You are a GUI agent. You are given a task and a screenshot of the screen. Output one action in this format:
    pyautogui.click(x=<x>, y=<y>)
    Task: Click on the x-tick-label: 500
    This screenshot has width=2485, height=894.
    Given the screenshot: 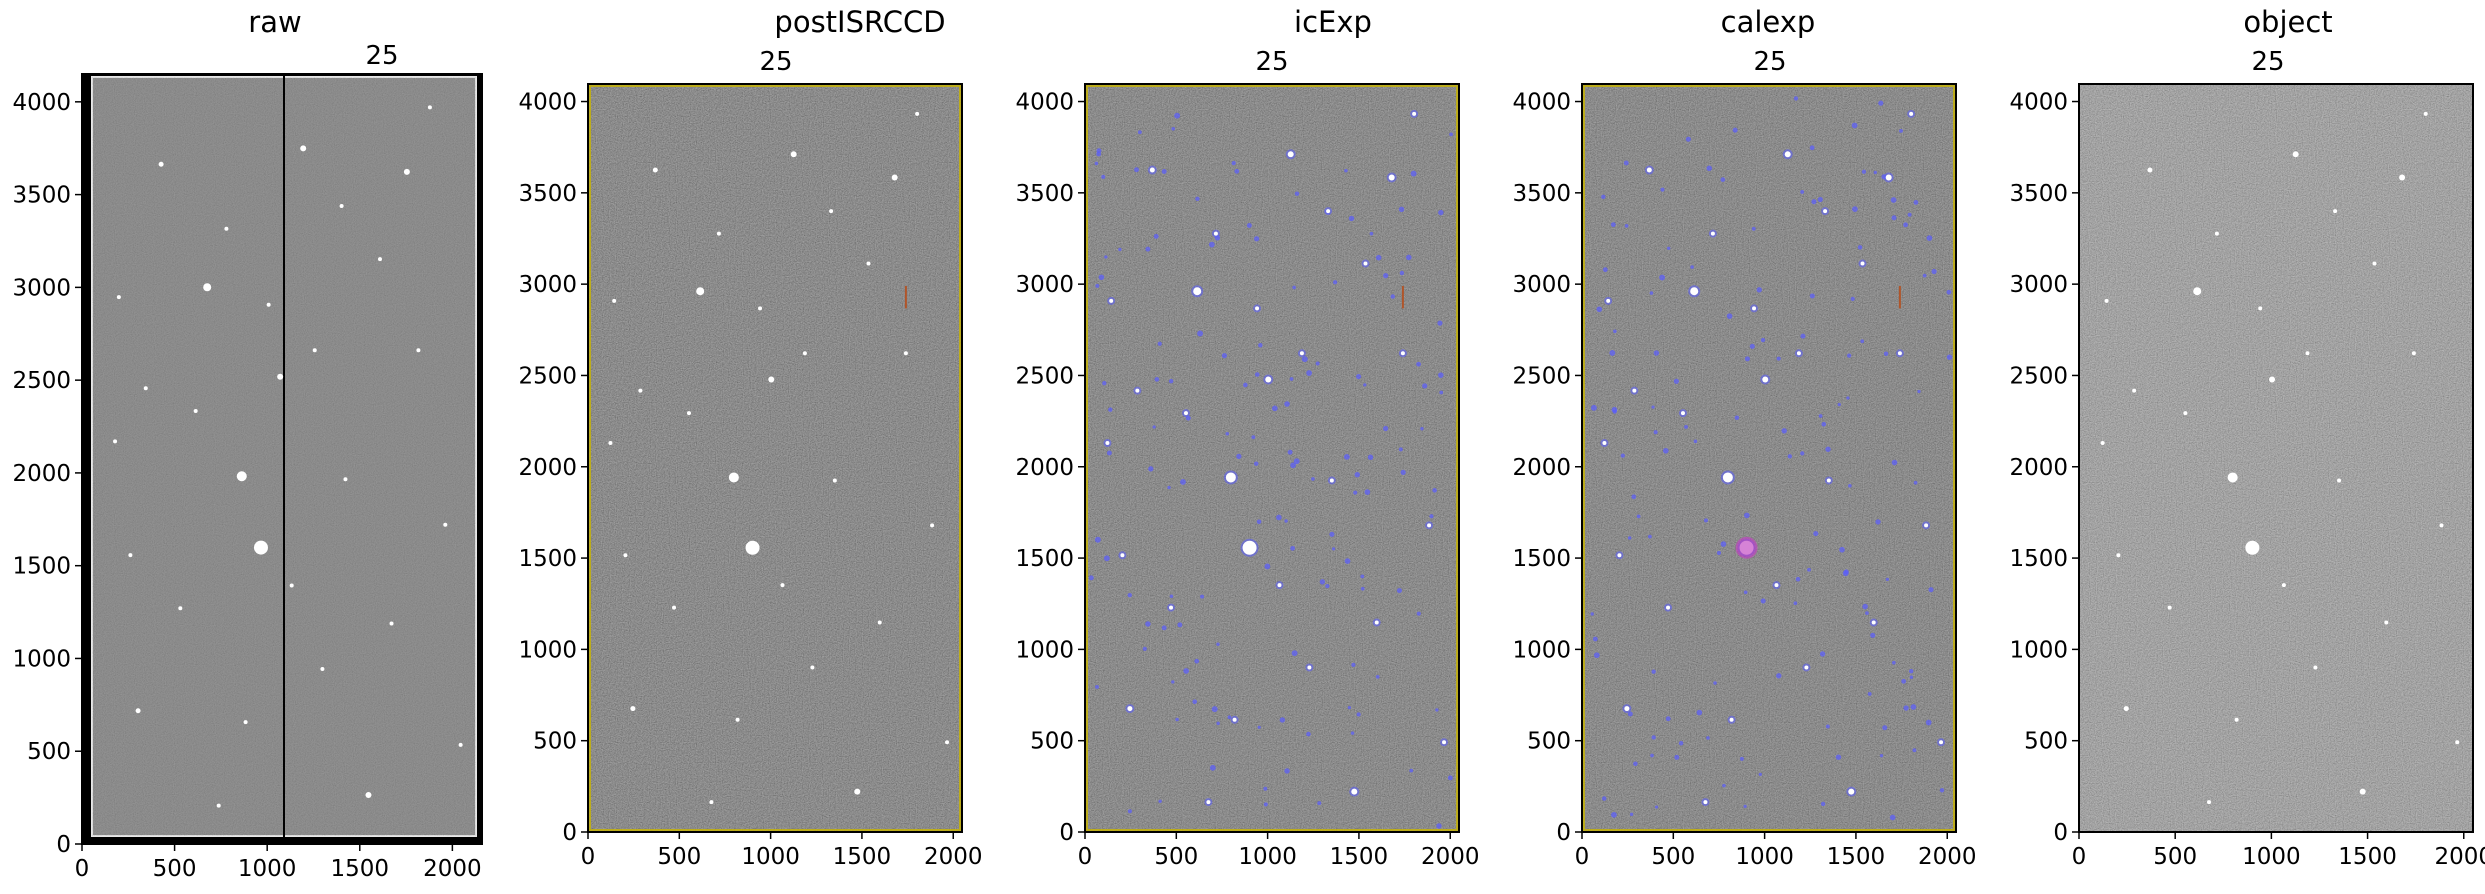 What is the action you would take?
    pyautogui.click(x=175, y=869)
    